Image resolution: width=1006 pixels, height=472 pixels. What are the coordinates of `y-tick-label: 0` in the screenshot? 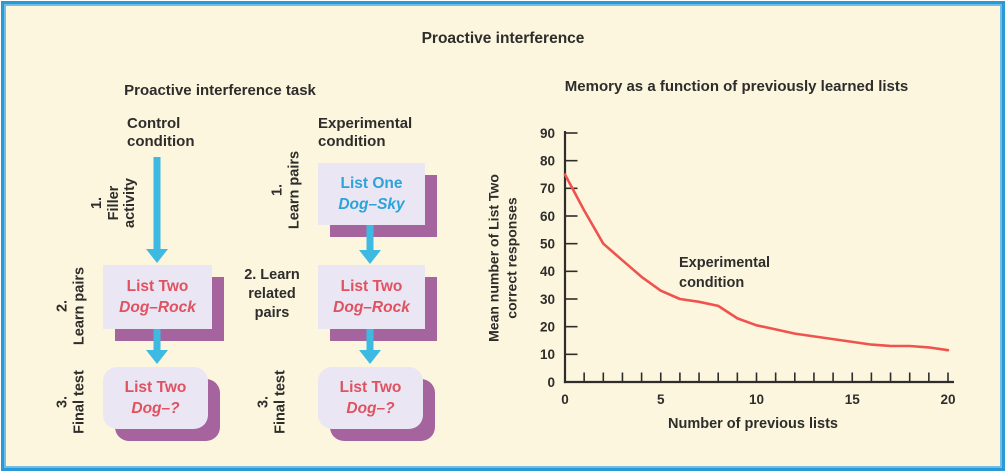 It's located at (551, 382).